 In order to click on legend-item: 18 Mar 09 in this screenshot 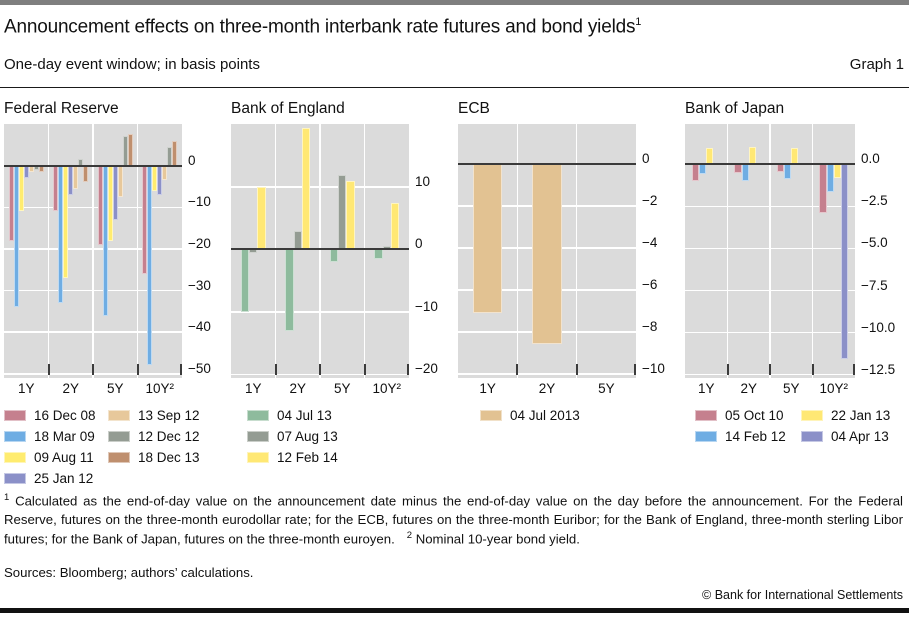, I will do `click(56, 436)`.